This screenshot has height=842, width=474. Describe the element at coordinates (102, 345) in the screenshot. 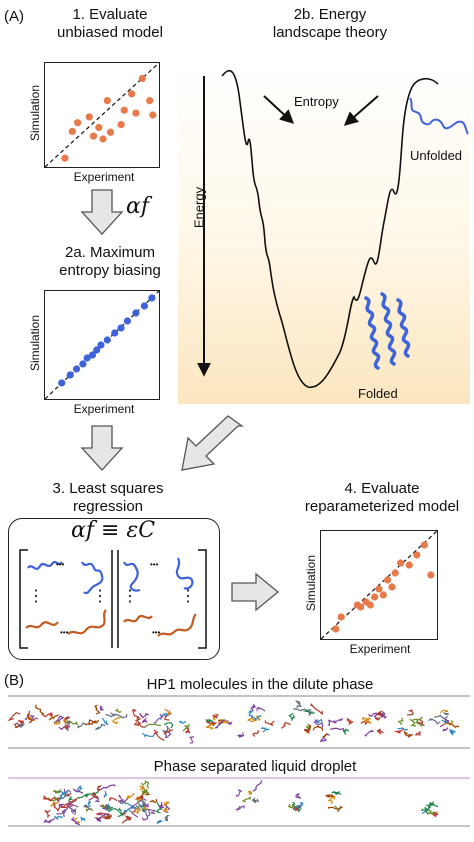

I see `scatter-plot-biased` at that location.